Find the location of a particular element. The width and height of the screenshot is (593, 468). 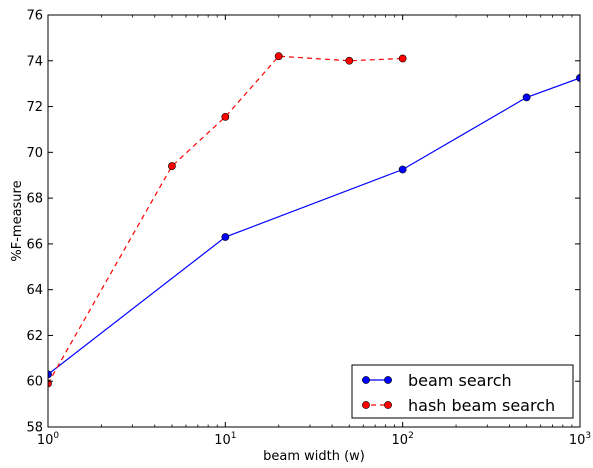

y-tick-label: 68 is located at coordinates (34, 199).